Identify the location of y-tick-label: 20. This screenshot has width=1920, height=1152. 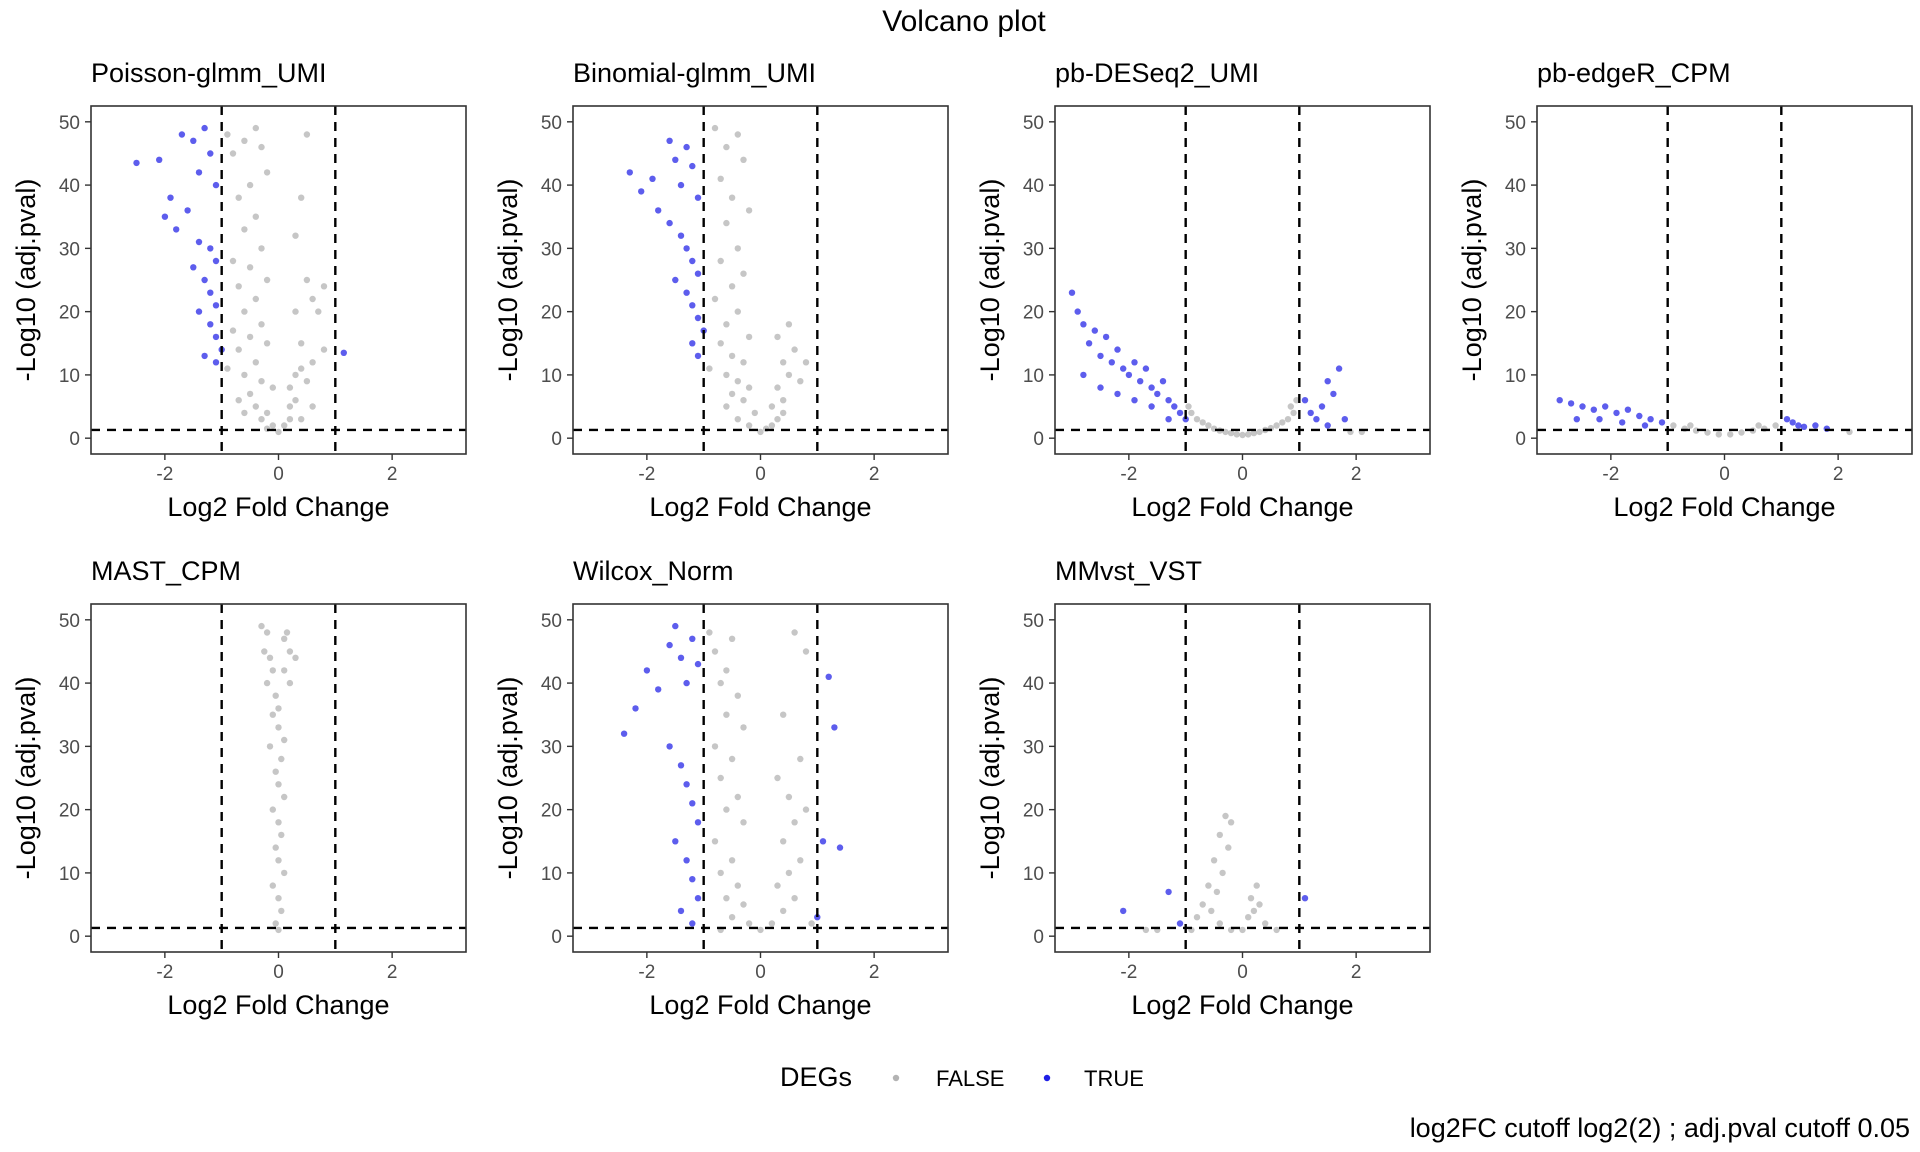
(1515, 313).